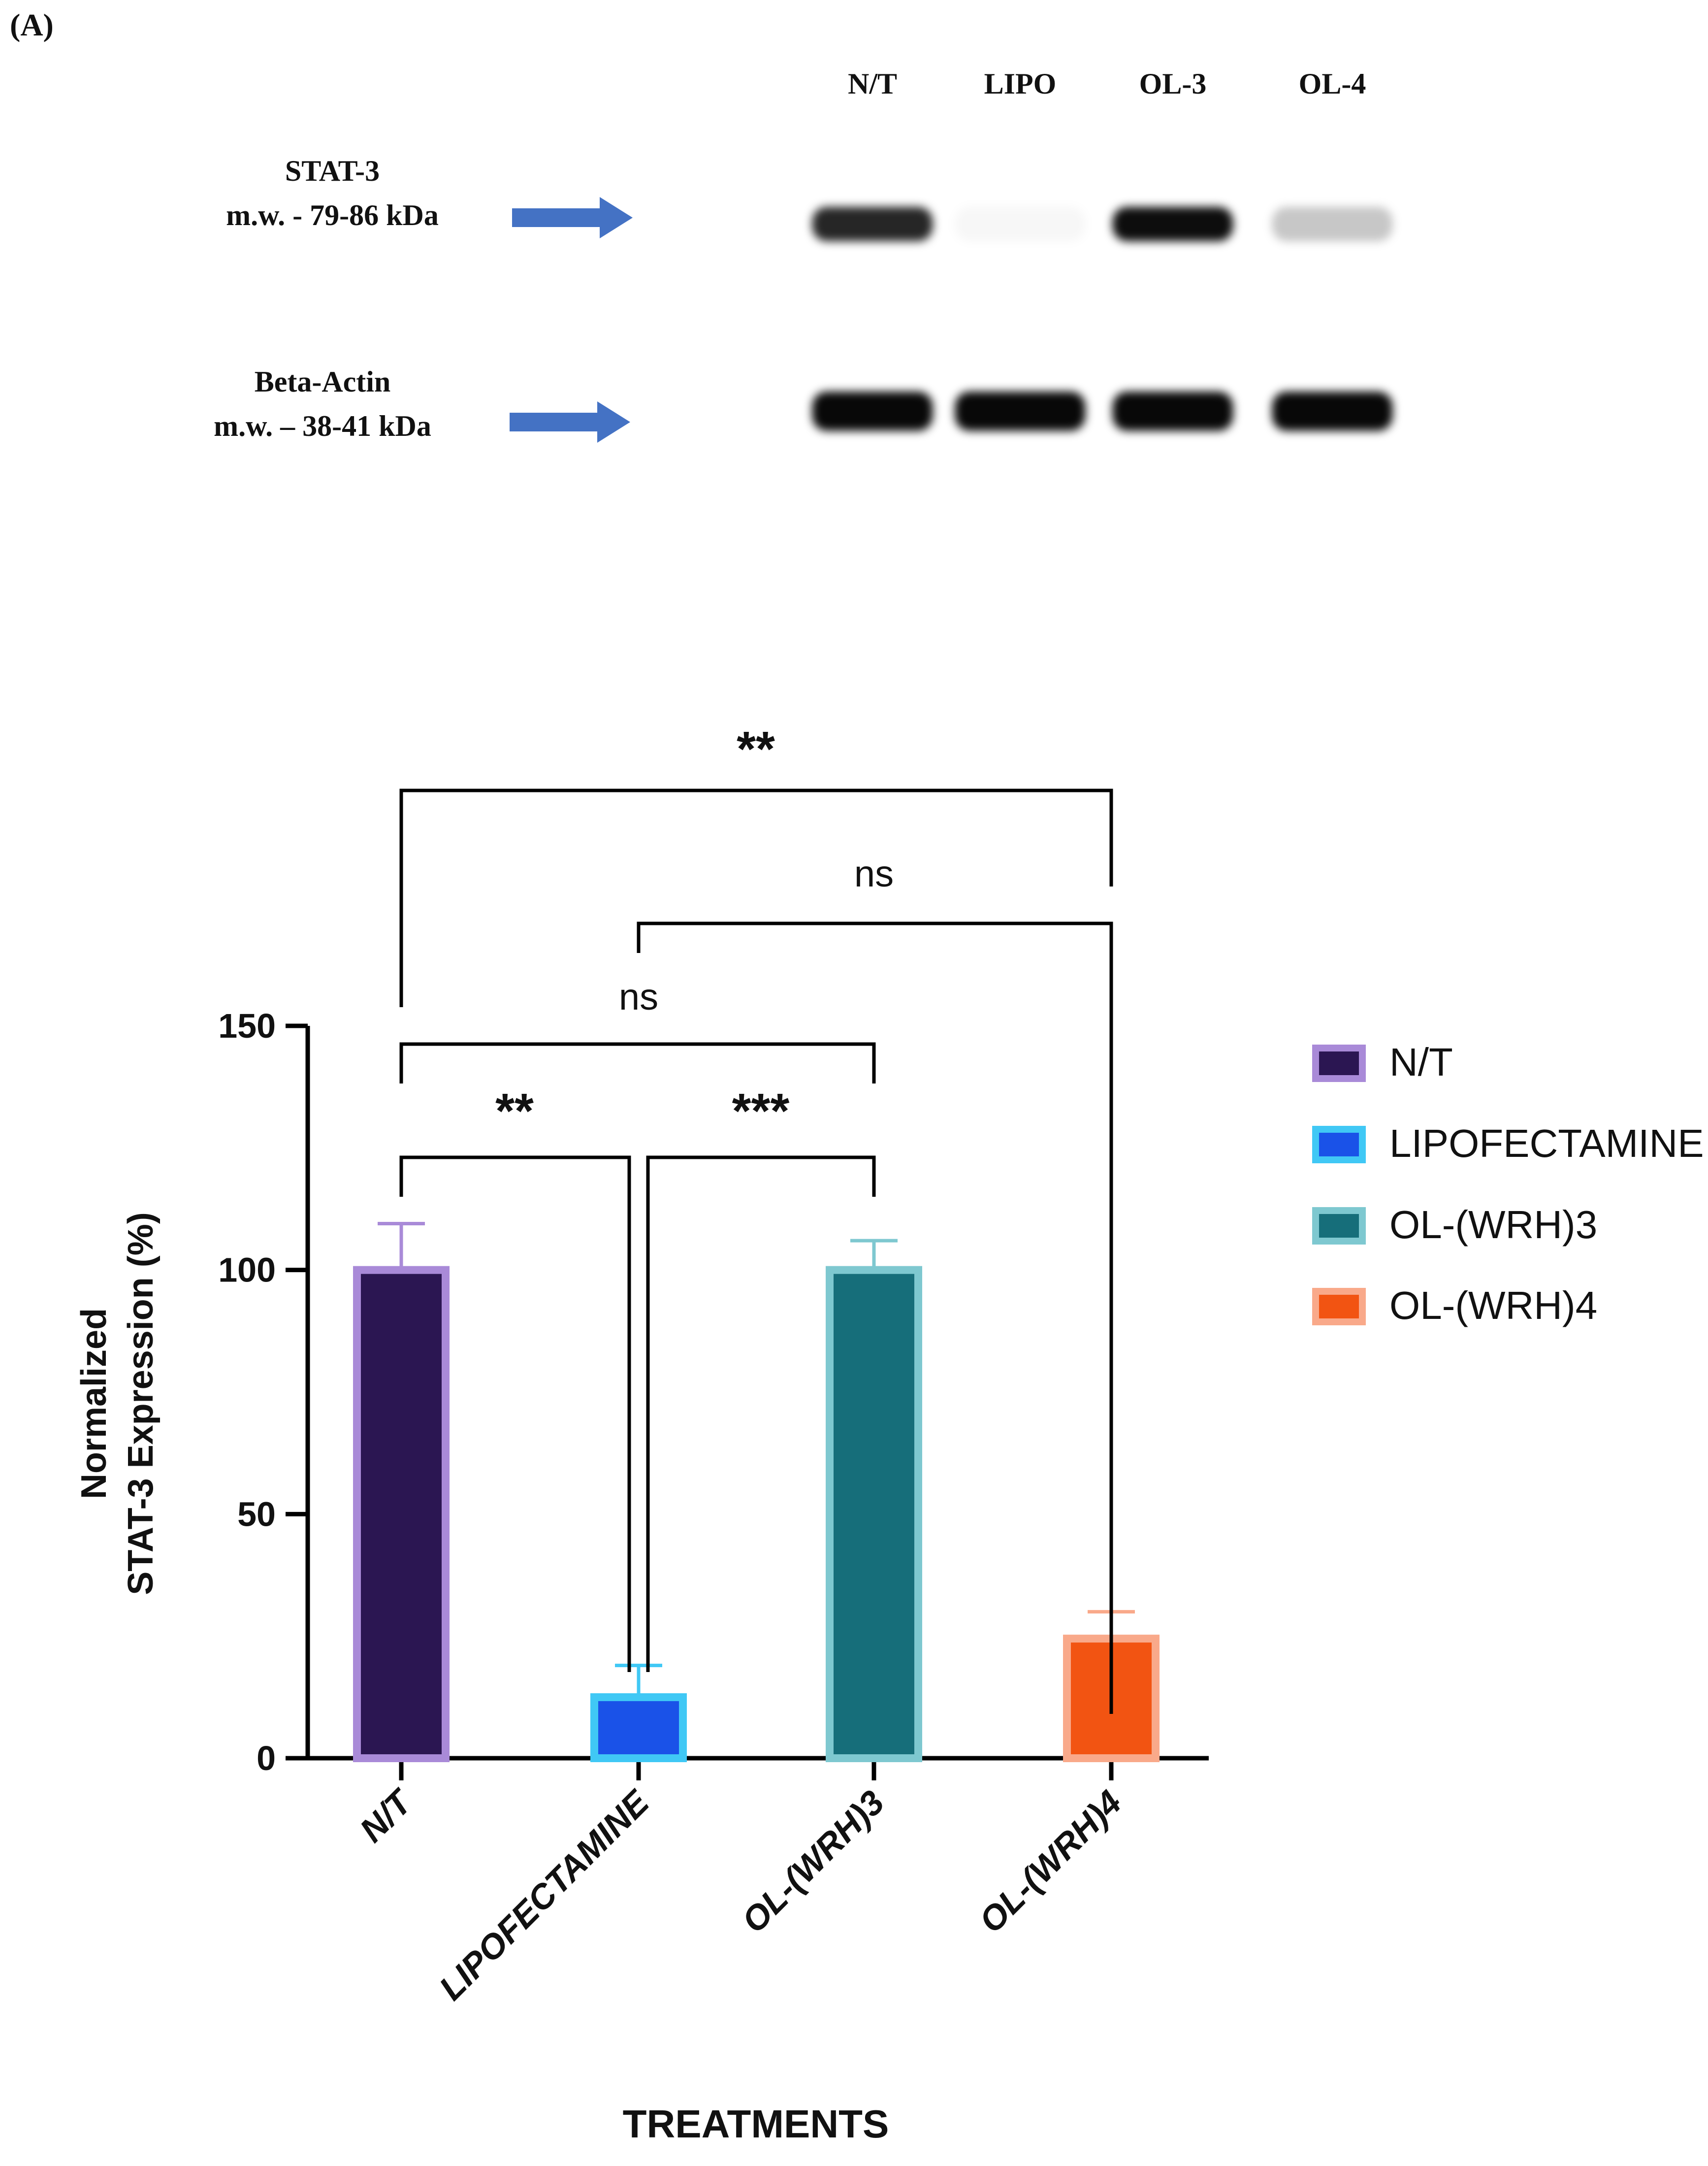 The image size is (1708, 2166). I want to click on x-tick-label: LIPOFECTAMINE, so click(544, 1894).